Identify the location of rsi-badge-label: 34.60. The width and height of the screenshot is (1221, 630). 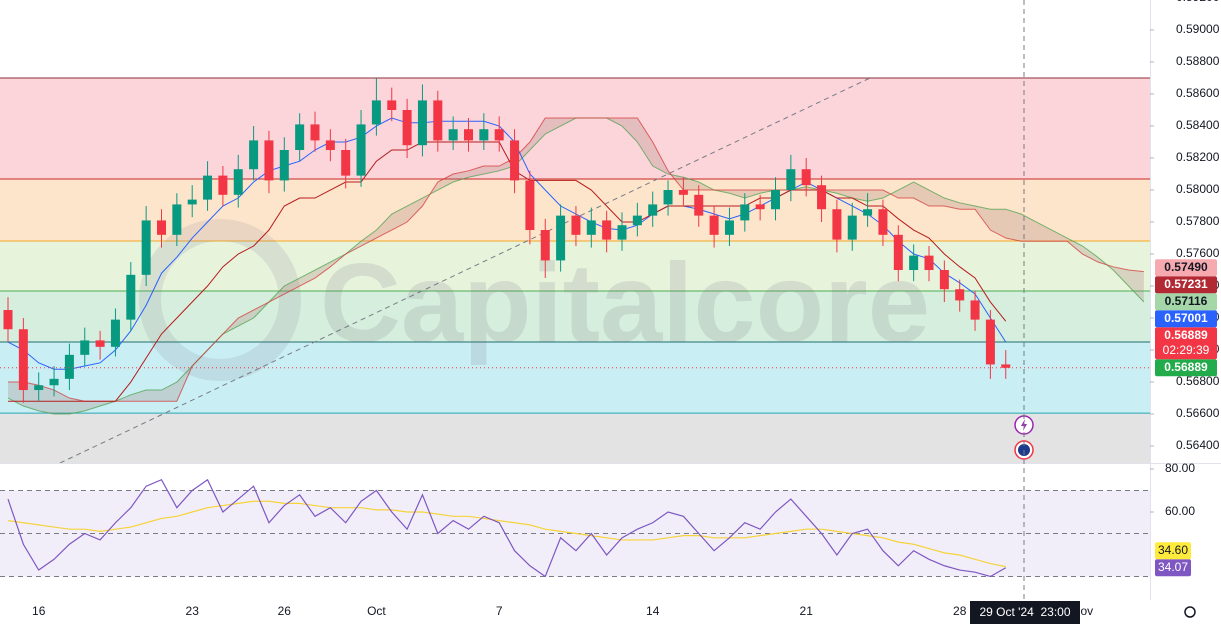
(1173, 550).